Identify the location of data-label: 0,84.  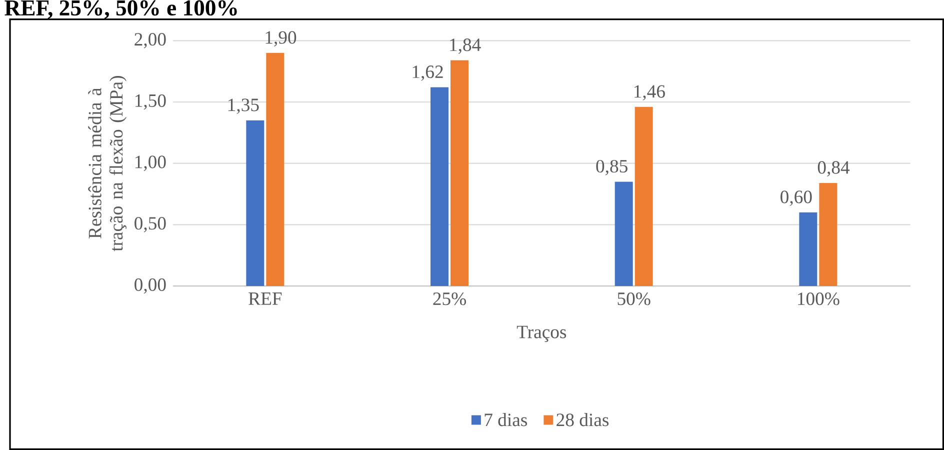
(834, 168).